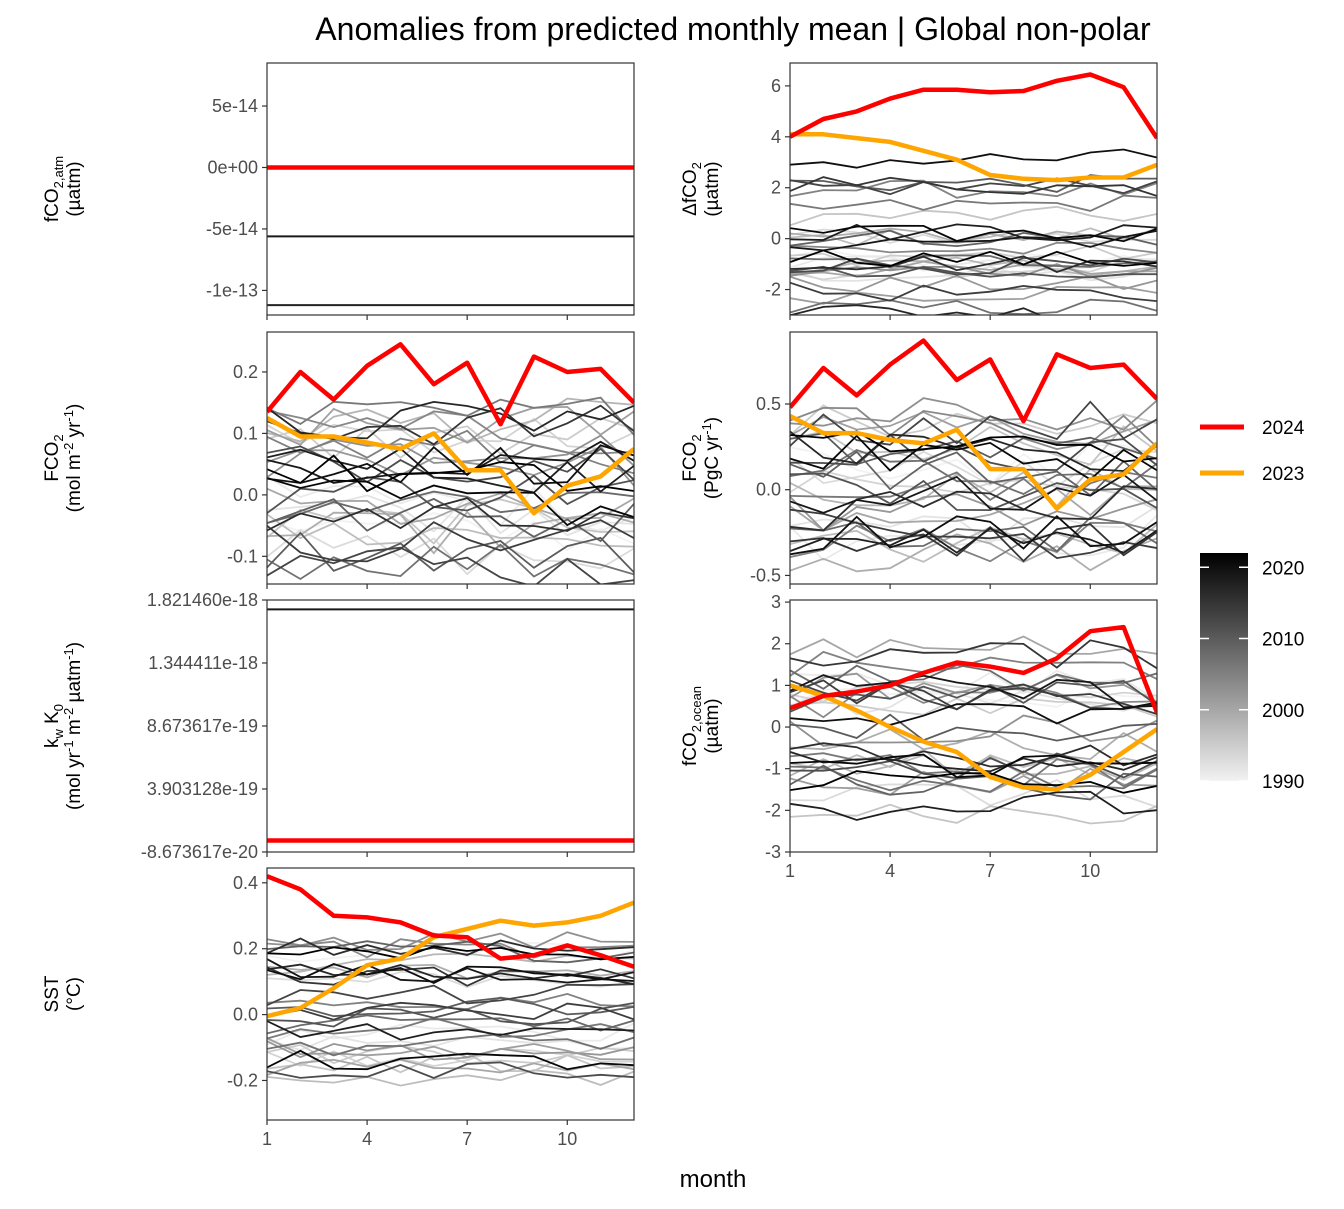 The image size is (1344, 1209). What do you see at coordinates (990, 871) in the screenshot?
I see `x-tick-label: 7` at bounding box center [990, 871].